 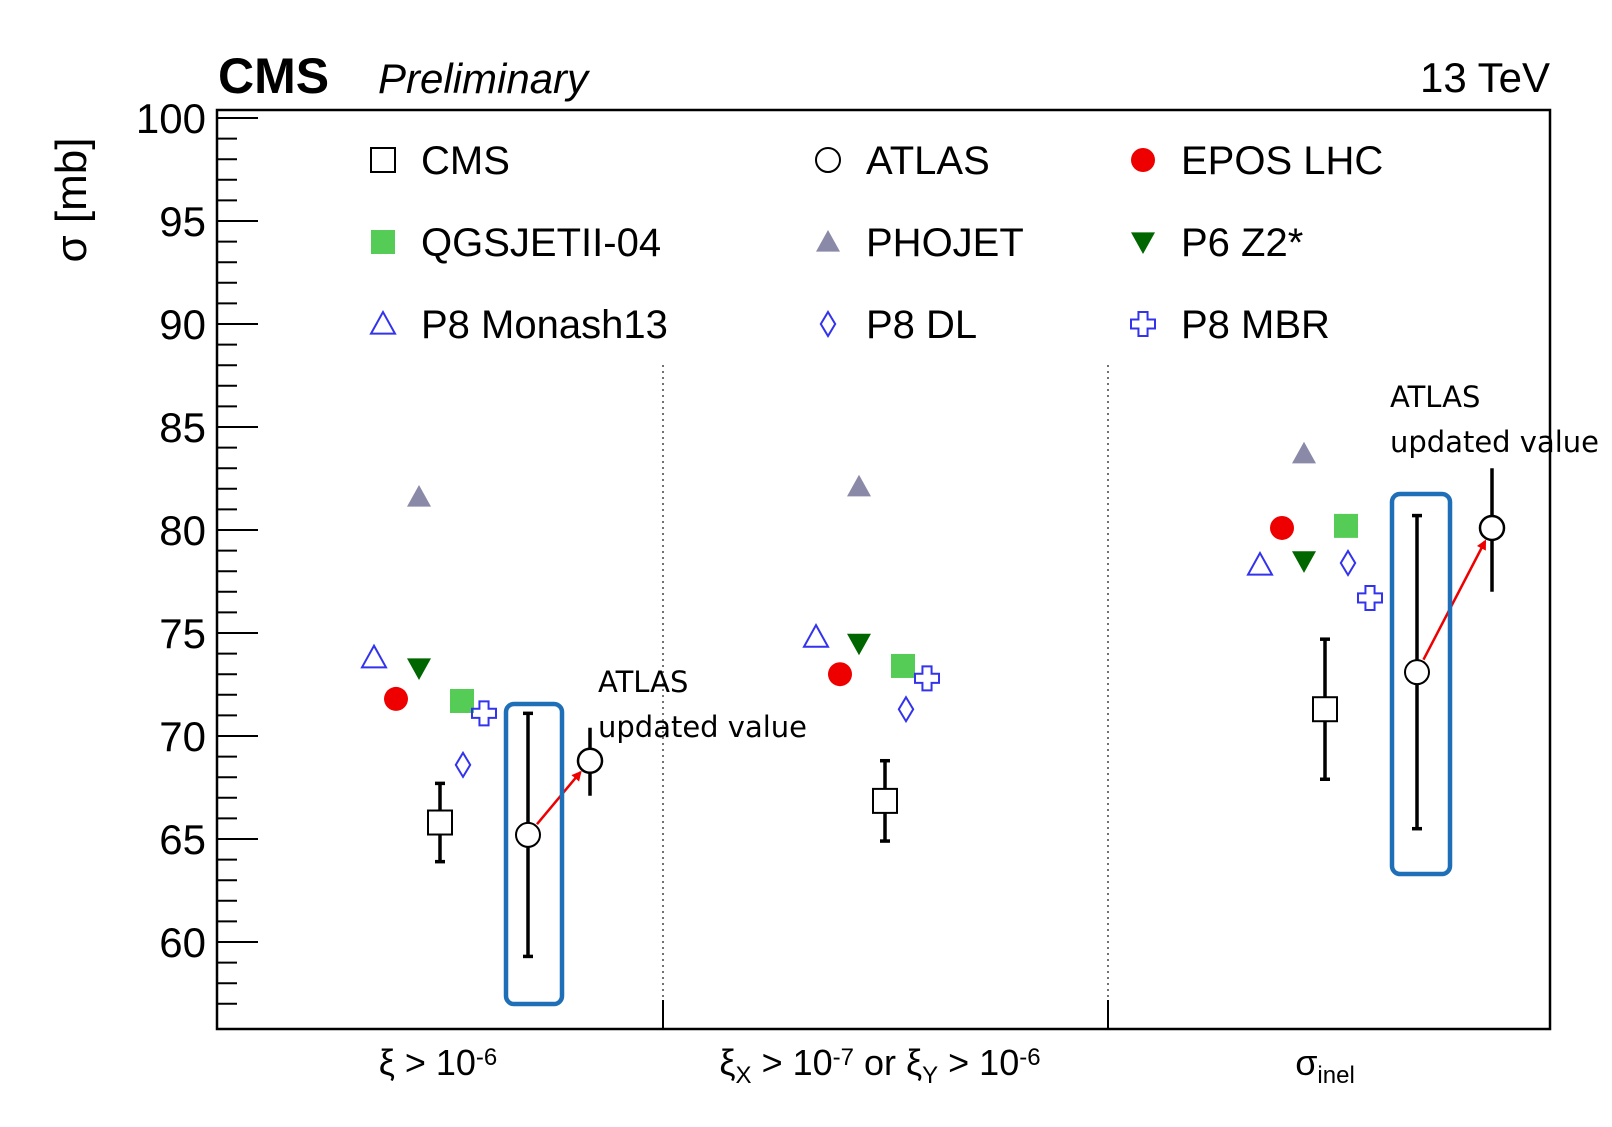 I want to click on annotation-2-line2: updated value, so click(x=1494, y=442).